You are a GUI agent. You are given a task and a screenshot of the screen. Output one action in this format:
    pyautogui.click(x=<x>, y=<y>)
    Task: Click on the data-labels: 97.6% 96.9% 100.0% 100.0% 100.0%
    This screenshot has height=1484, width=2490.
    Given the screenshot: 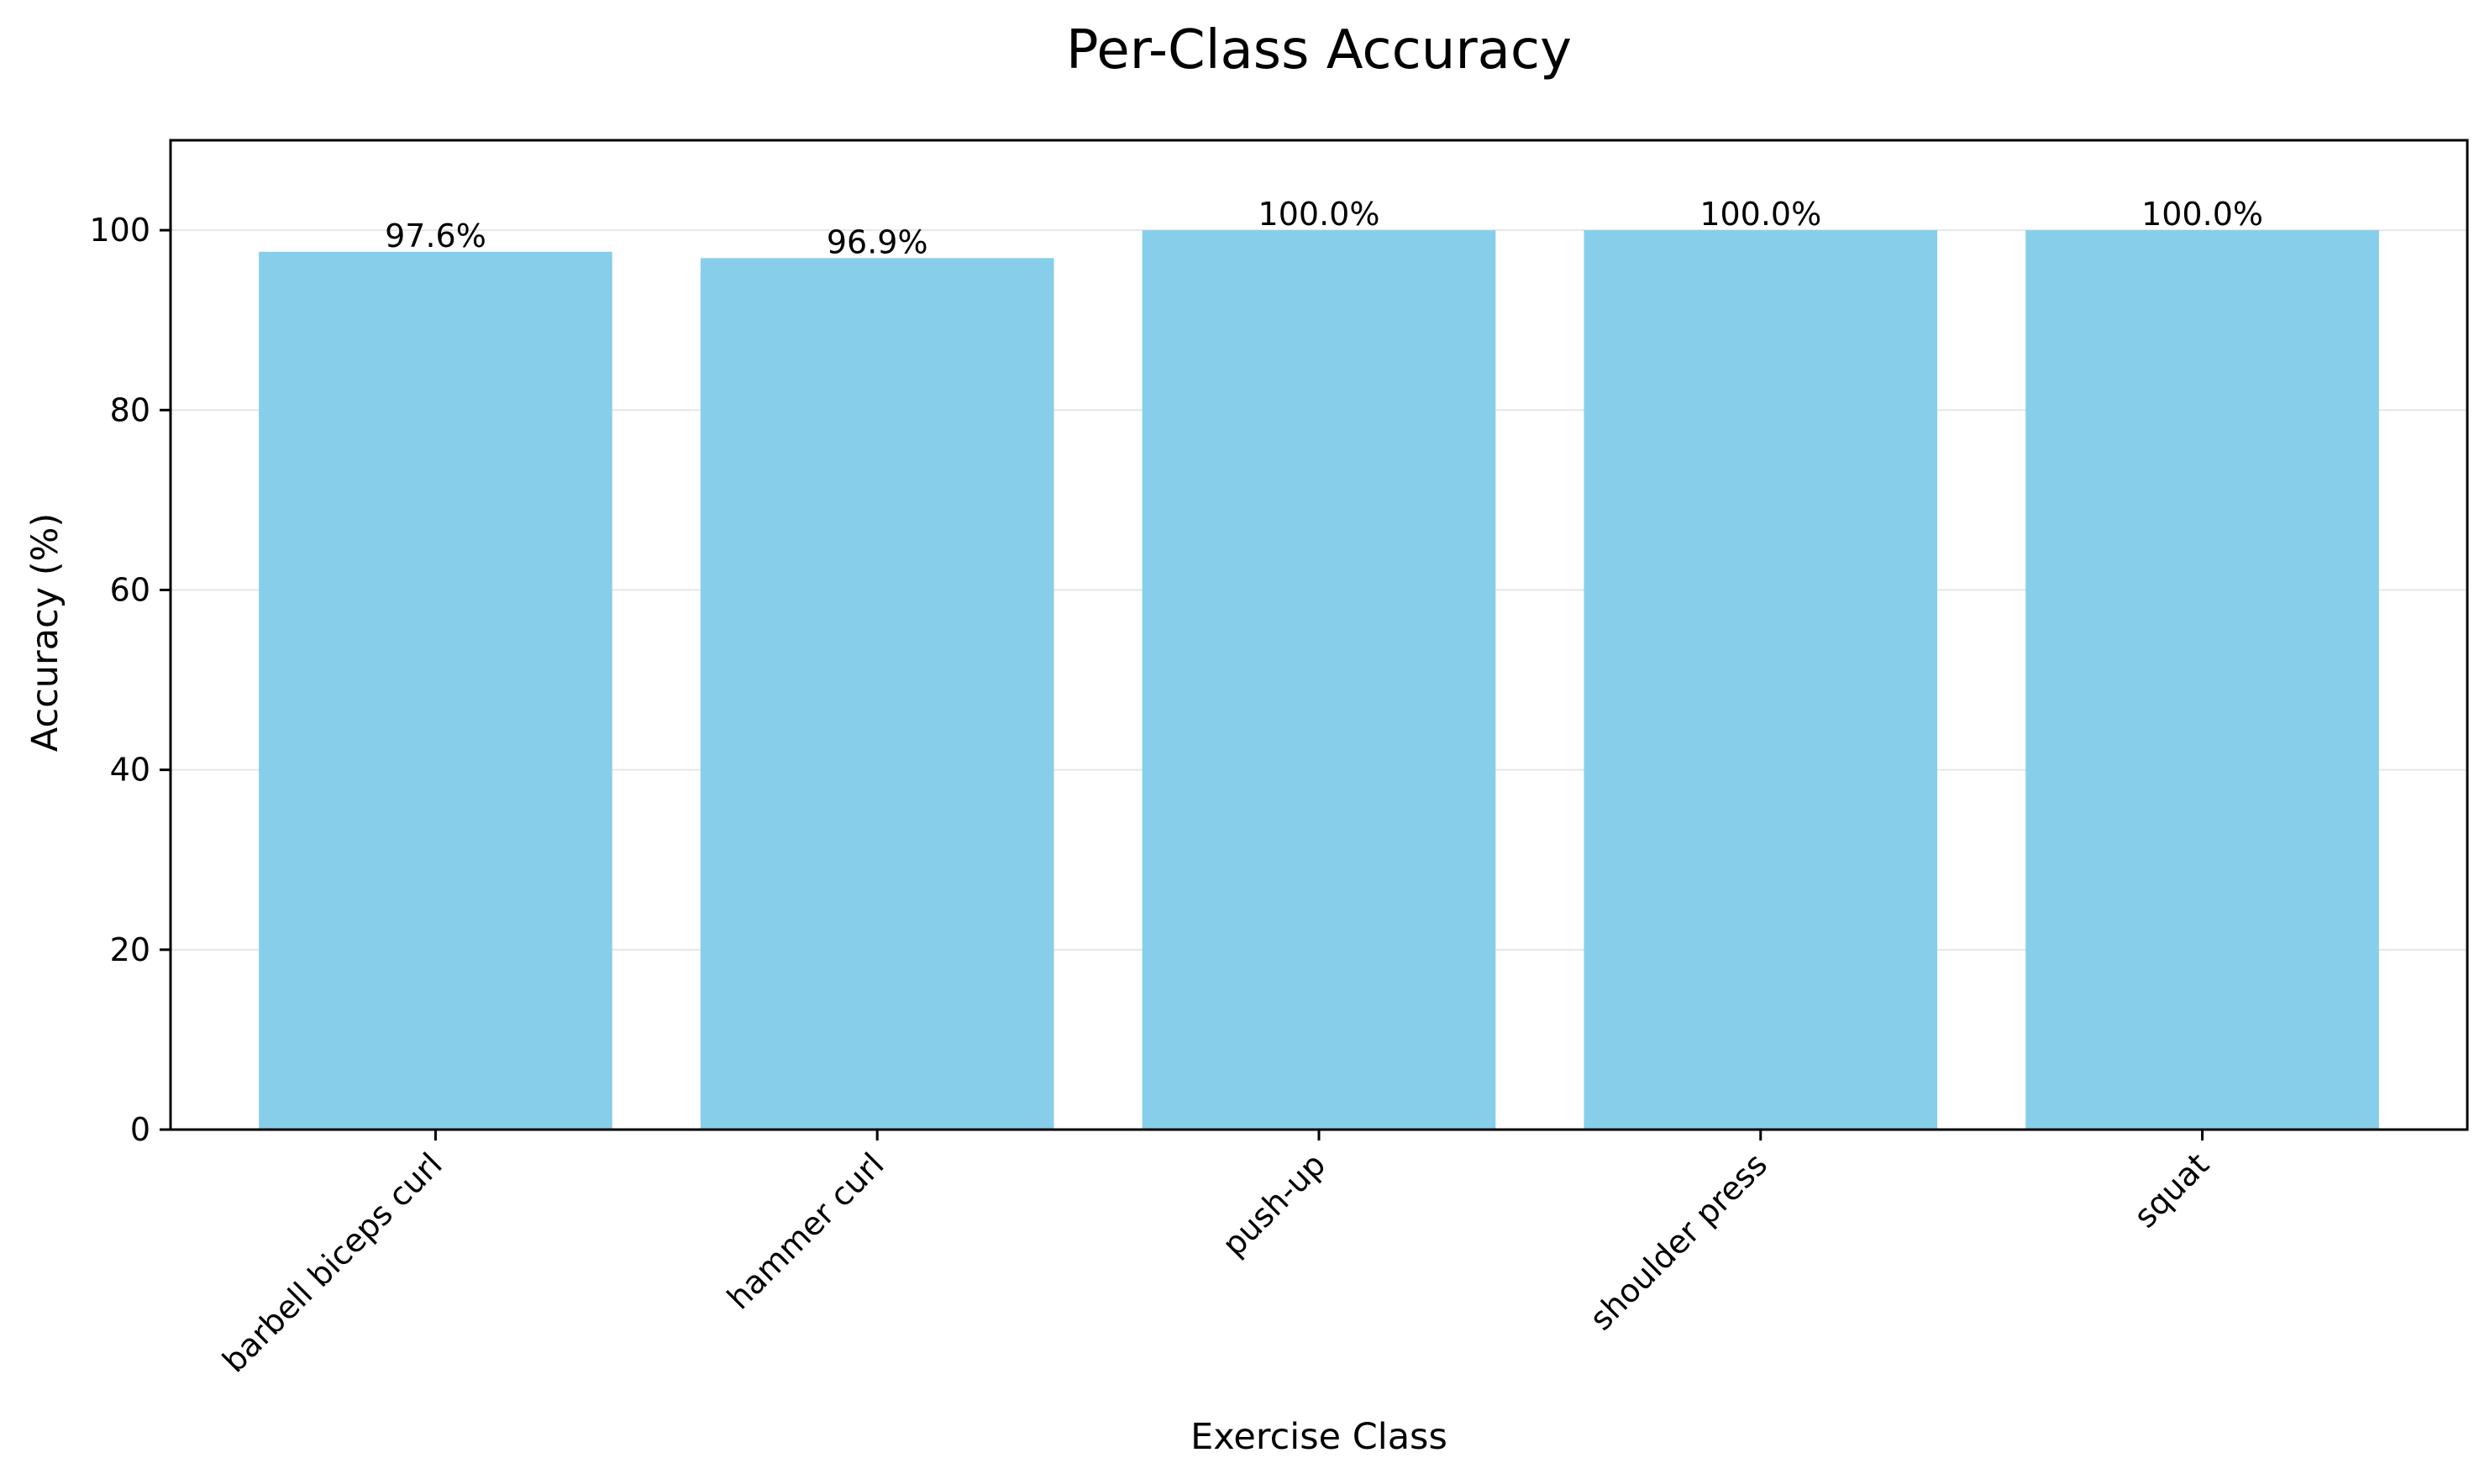 What is the action you would take?
    pyautogui.click(x=1324, y=228)
    